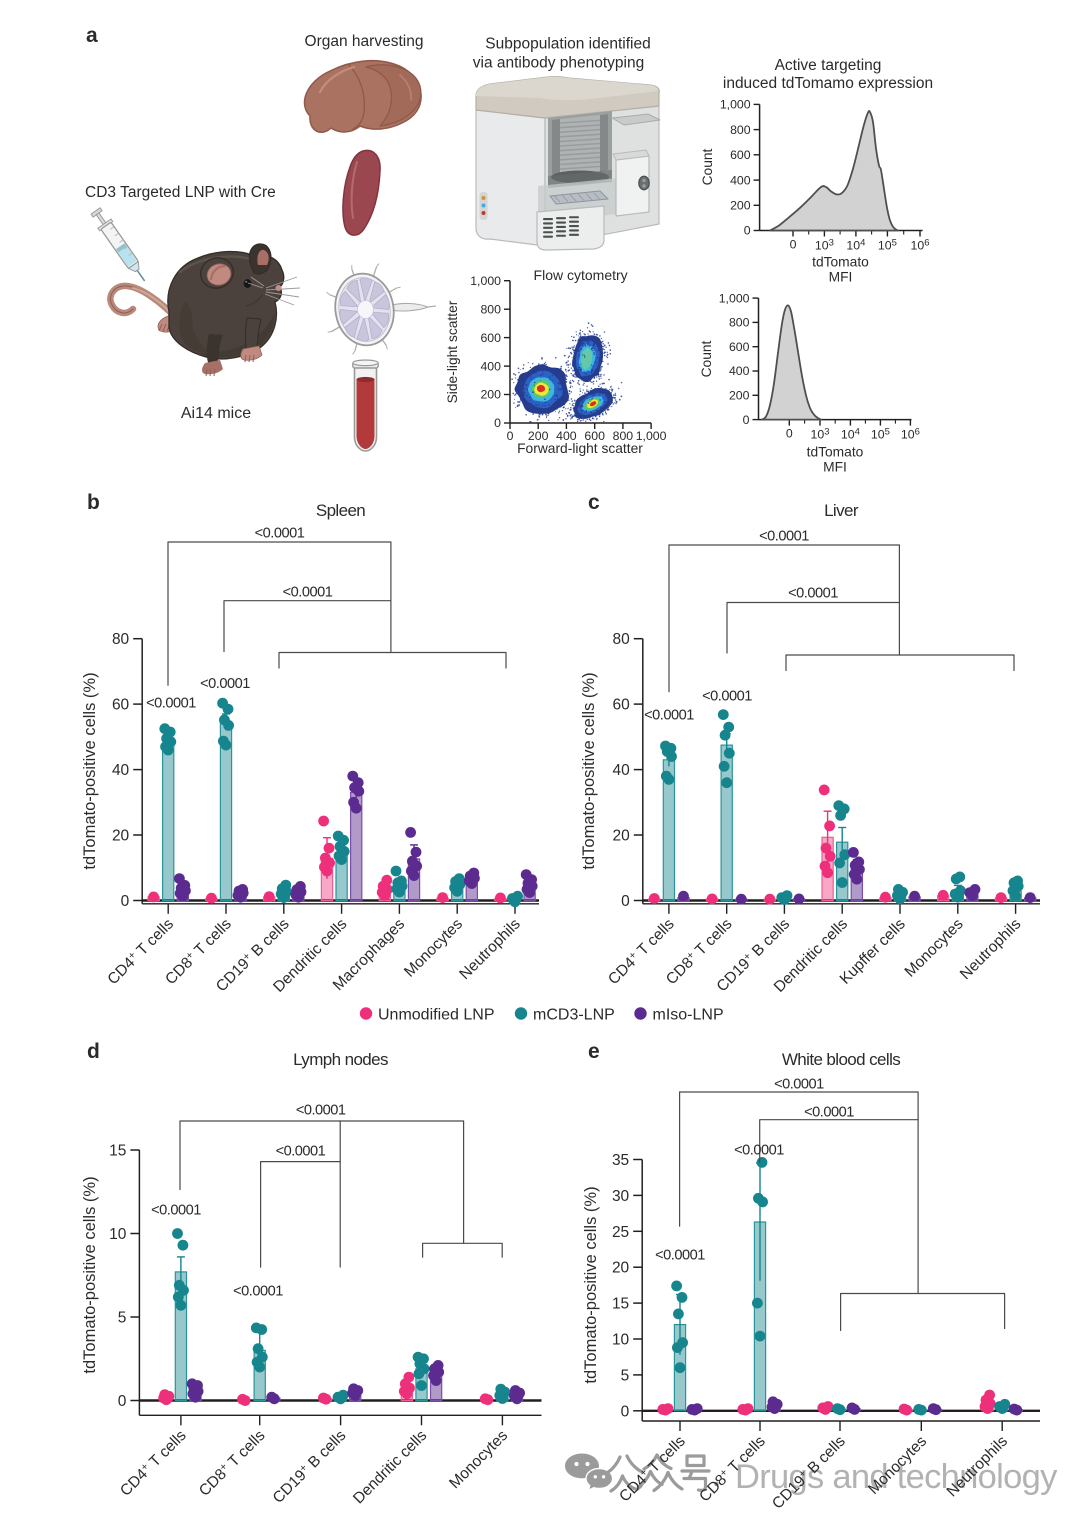 The height and width of the screenshot is (1517, 1080). Describe the element at coordinates (620, 1160) in the screenshot. I see `svg-text: 35` at that location.